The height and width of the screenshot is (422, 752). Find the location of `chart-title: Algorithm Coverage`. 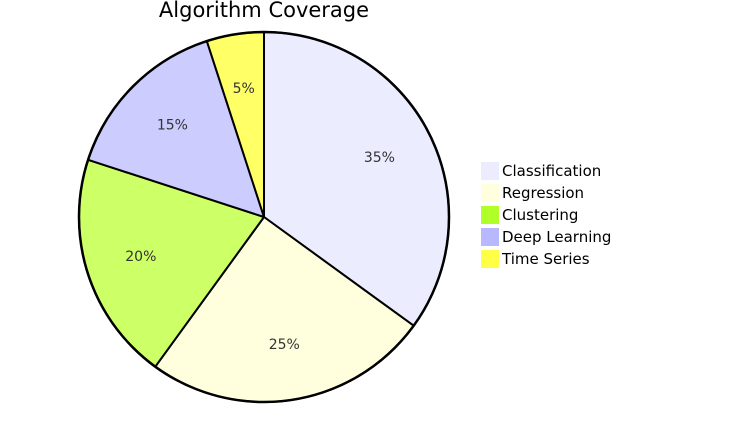

chart-title: Algorithm Coverage is located at coordinates (264, 11).